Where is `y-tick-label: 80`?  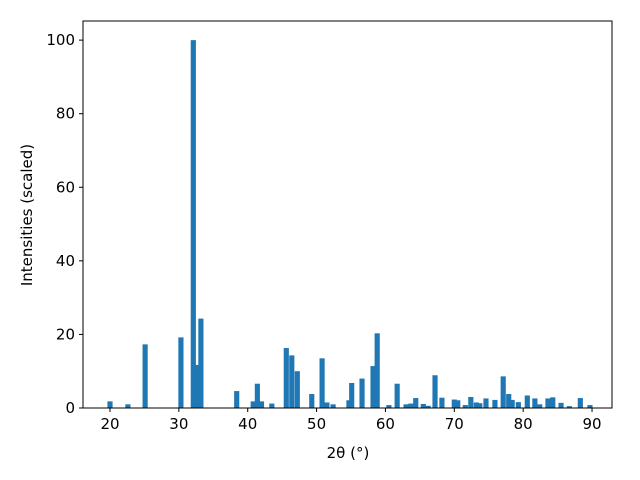 y-tick-label: 80 is located at coordinates (65, 114).